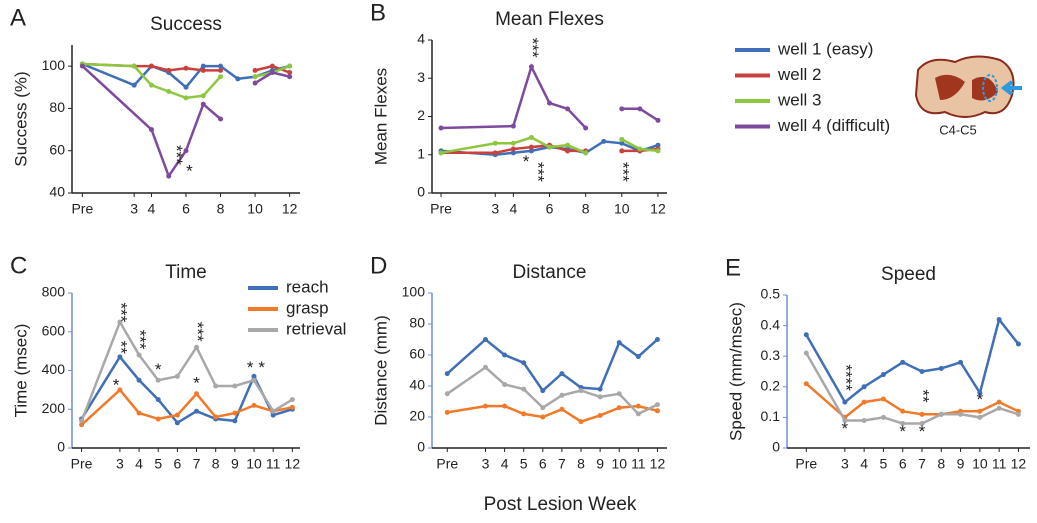  What do you see at coordinates (20, 371) in the screenshot?
I see `y-axis-label: Time (msec)` at bounding box center [20, 371].